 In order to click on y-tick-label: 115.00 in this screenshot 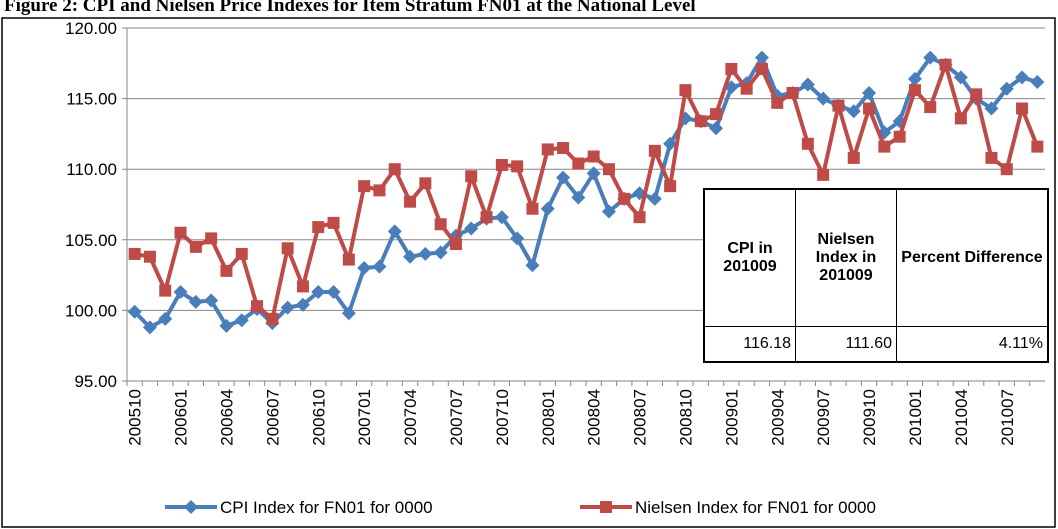, I will do `click(91, 99)`.